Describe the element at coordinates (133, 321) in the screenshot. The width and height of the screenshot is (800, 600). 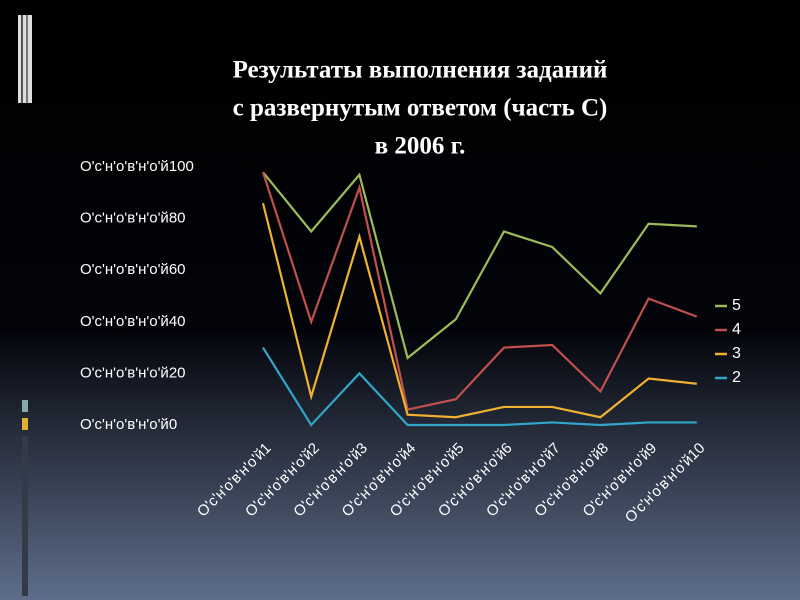
I see `y-tick-label: O'c'н'o'в'н'o'й40` at that location.